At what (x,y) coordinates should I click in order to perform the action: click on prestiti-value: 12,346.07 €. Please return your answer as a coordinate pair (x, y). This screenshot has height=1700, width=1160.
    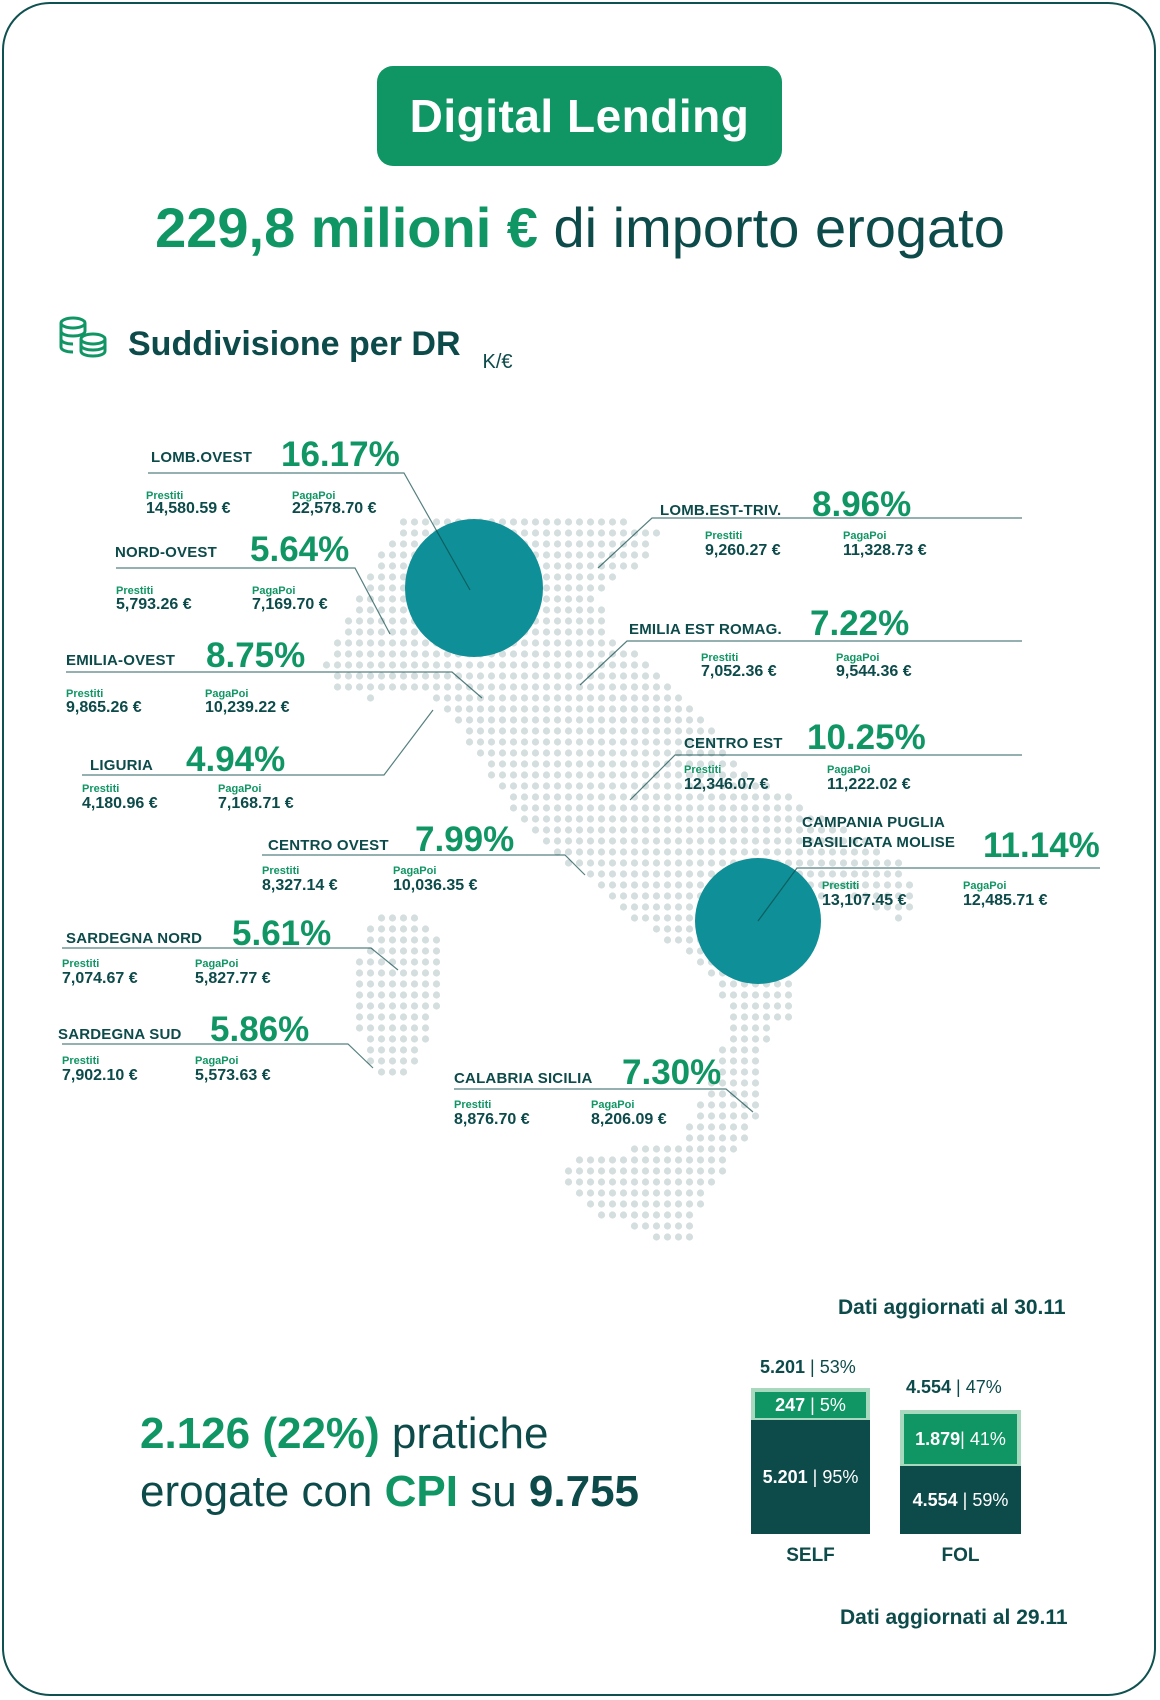
    Looking at the image, I should click on (726, 784).